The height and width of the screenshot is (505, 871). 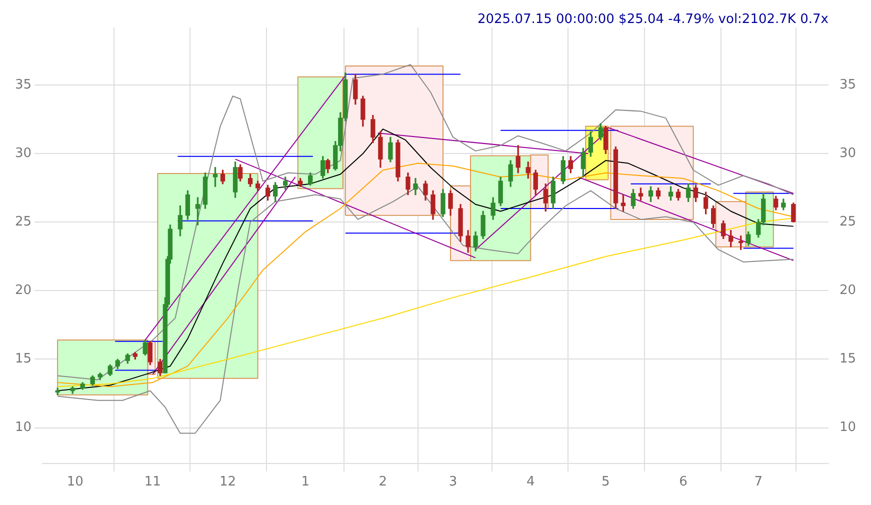 I want to click on y2-tick-label: 10, so click(x=847, y=428).